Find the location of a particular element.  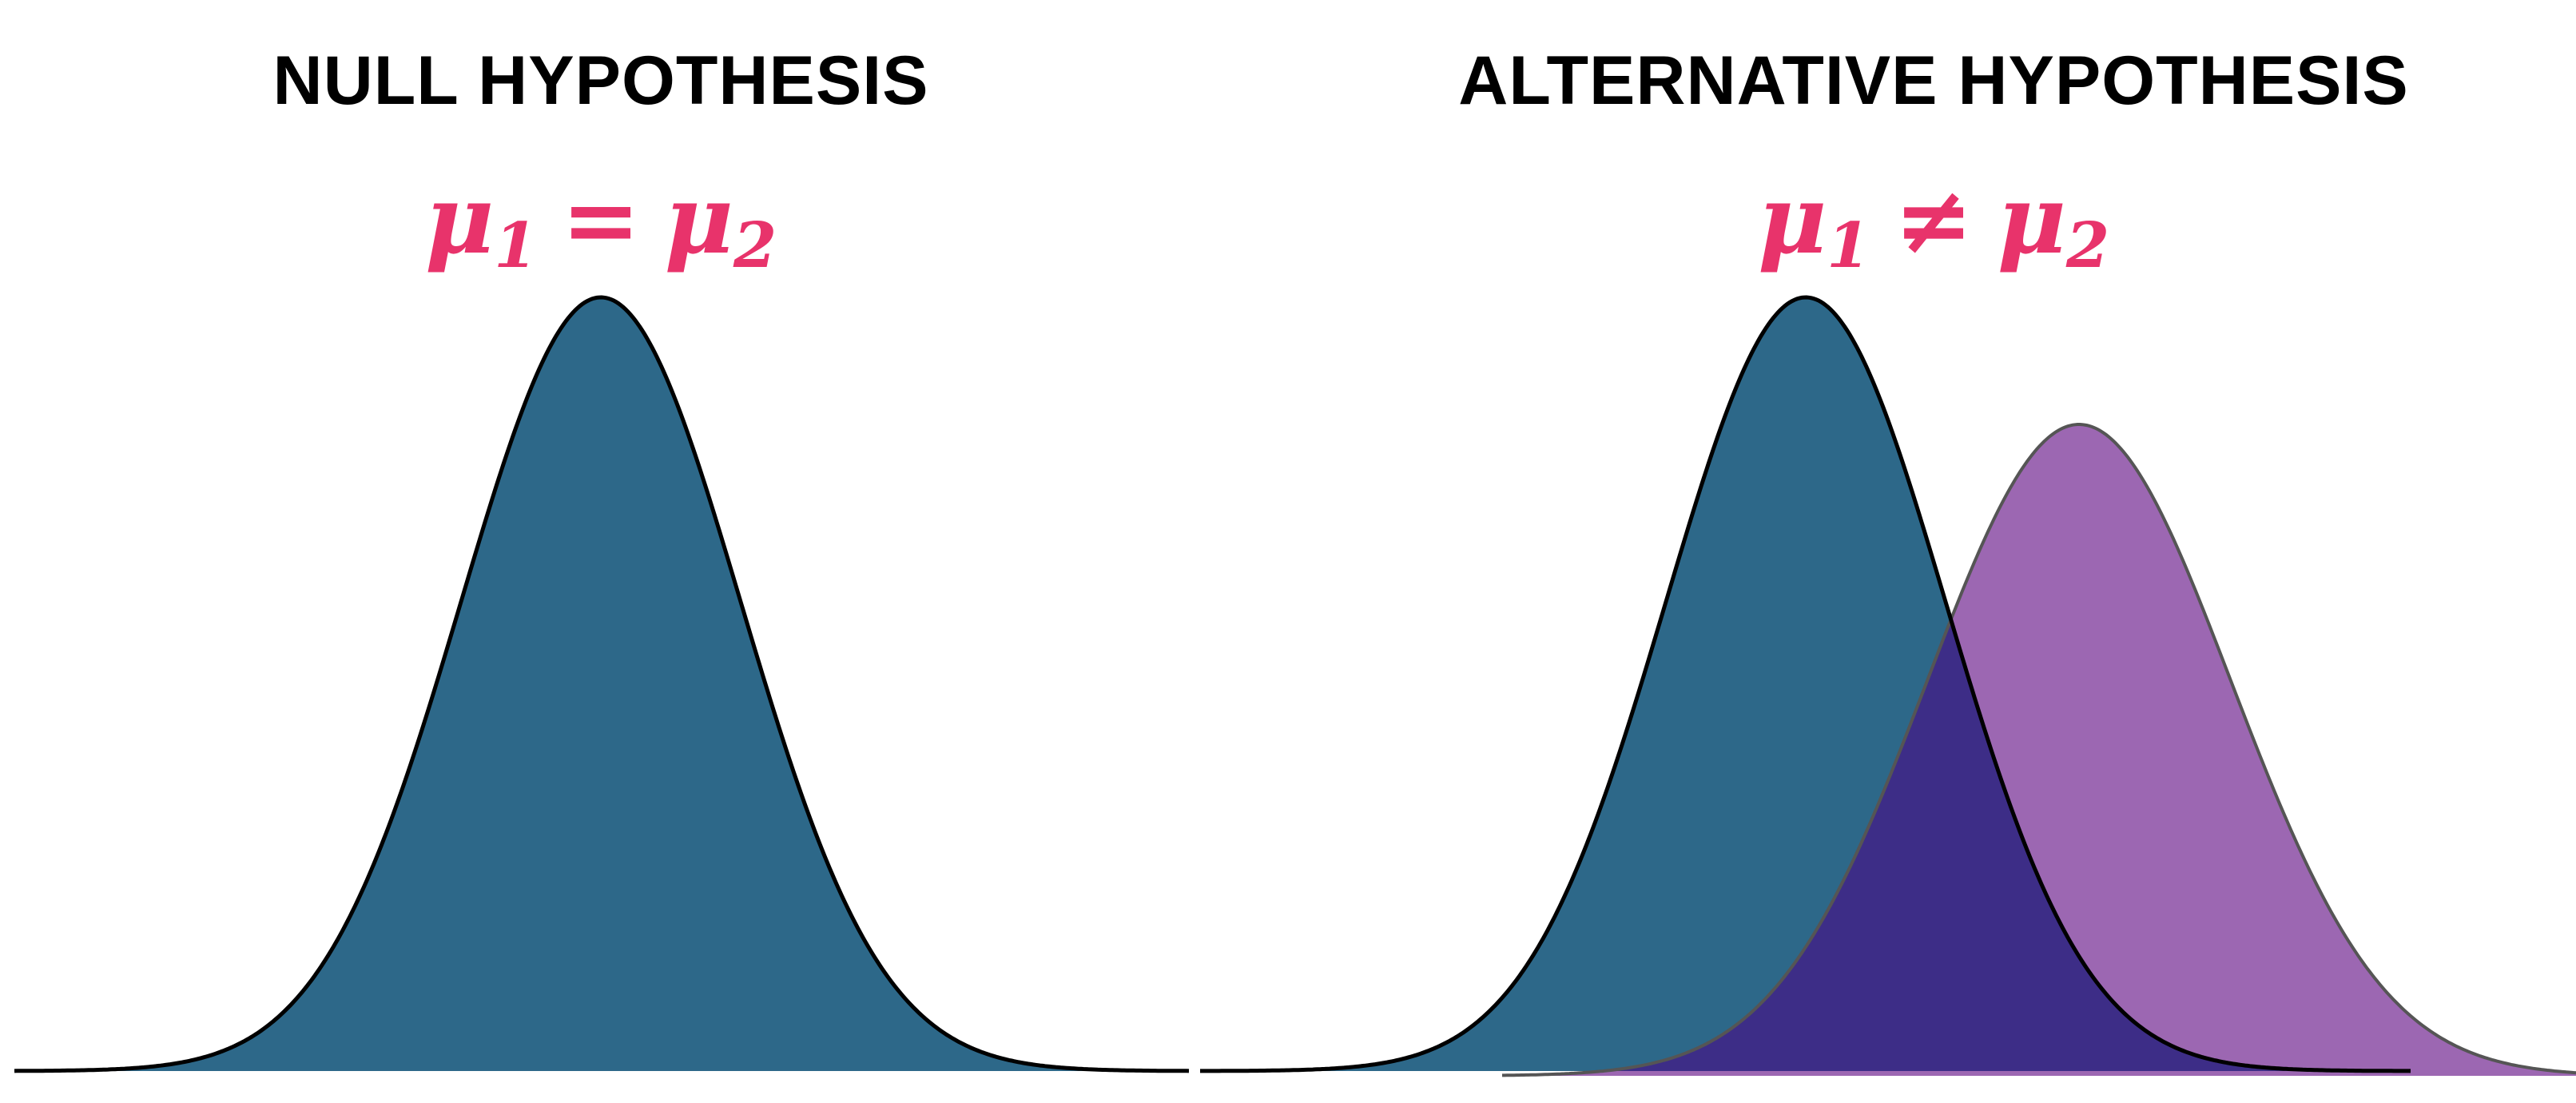

null-hypothesis-title: NULL HYPOTHESIS is located at coordinates (600, 80).